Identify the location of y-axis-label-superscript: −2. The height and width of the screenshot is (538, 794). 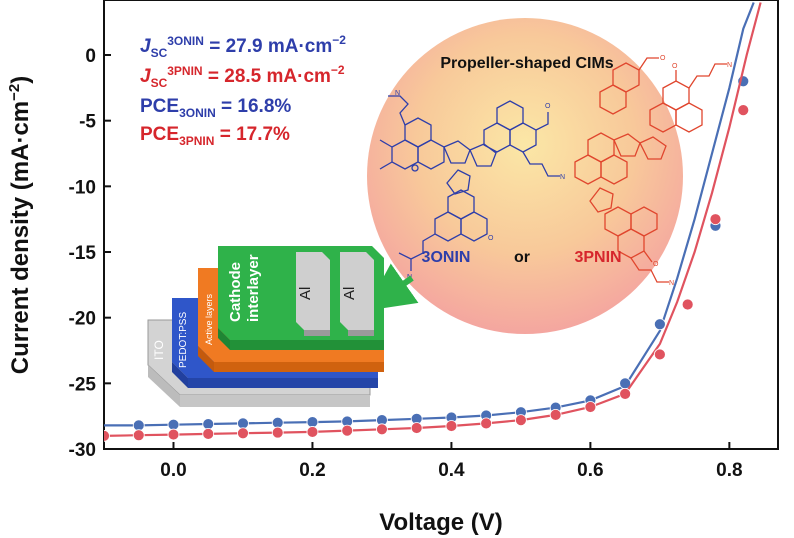
(14, 92).